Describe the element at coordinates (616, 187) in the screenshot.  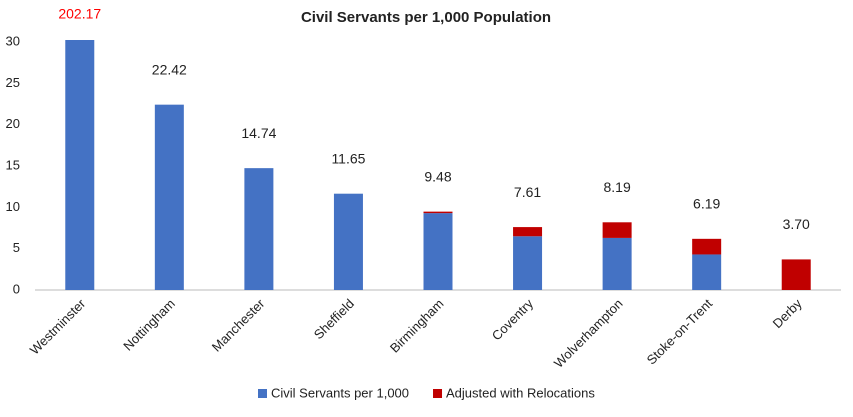
I see `total-label: 8.19` at that location.